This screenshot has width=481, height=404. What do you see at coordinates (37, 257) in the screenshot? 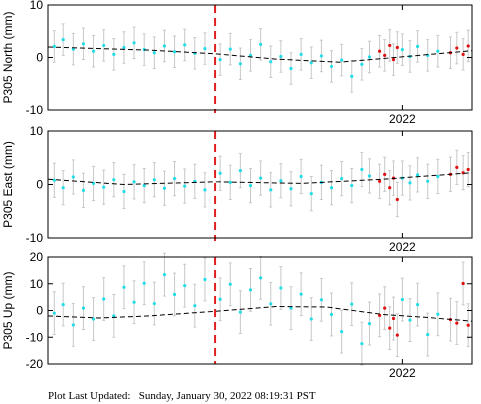
I see `y-tick-label: 20` at bounding box center [37, 257].